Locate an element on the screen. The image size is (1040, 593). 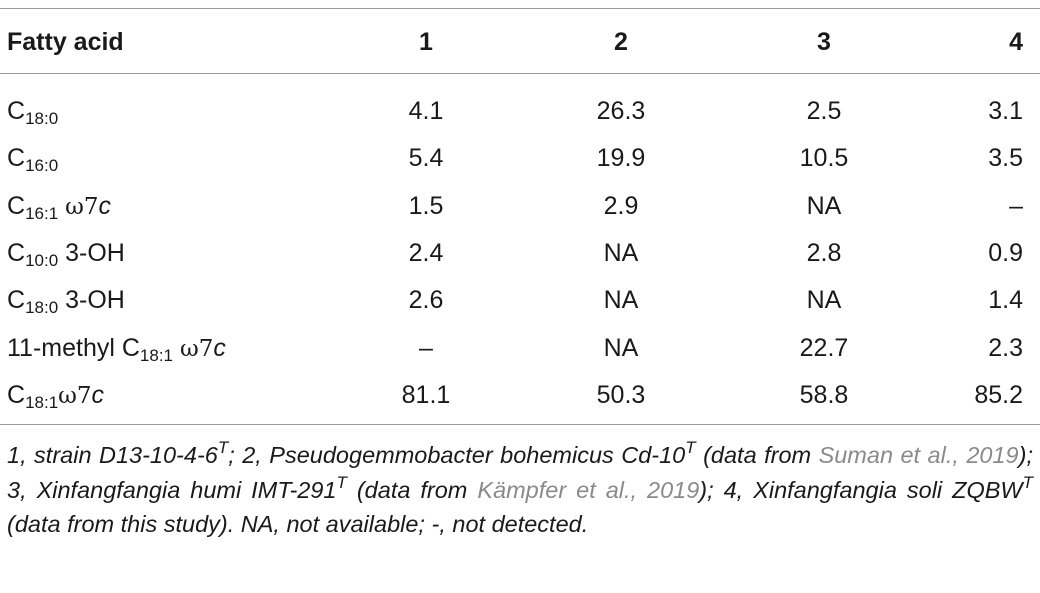
footnote-text: ; 2, Pseudogemmobacter bohemicus Cd-10 is located at coordinates (457, 455).